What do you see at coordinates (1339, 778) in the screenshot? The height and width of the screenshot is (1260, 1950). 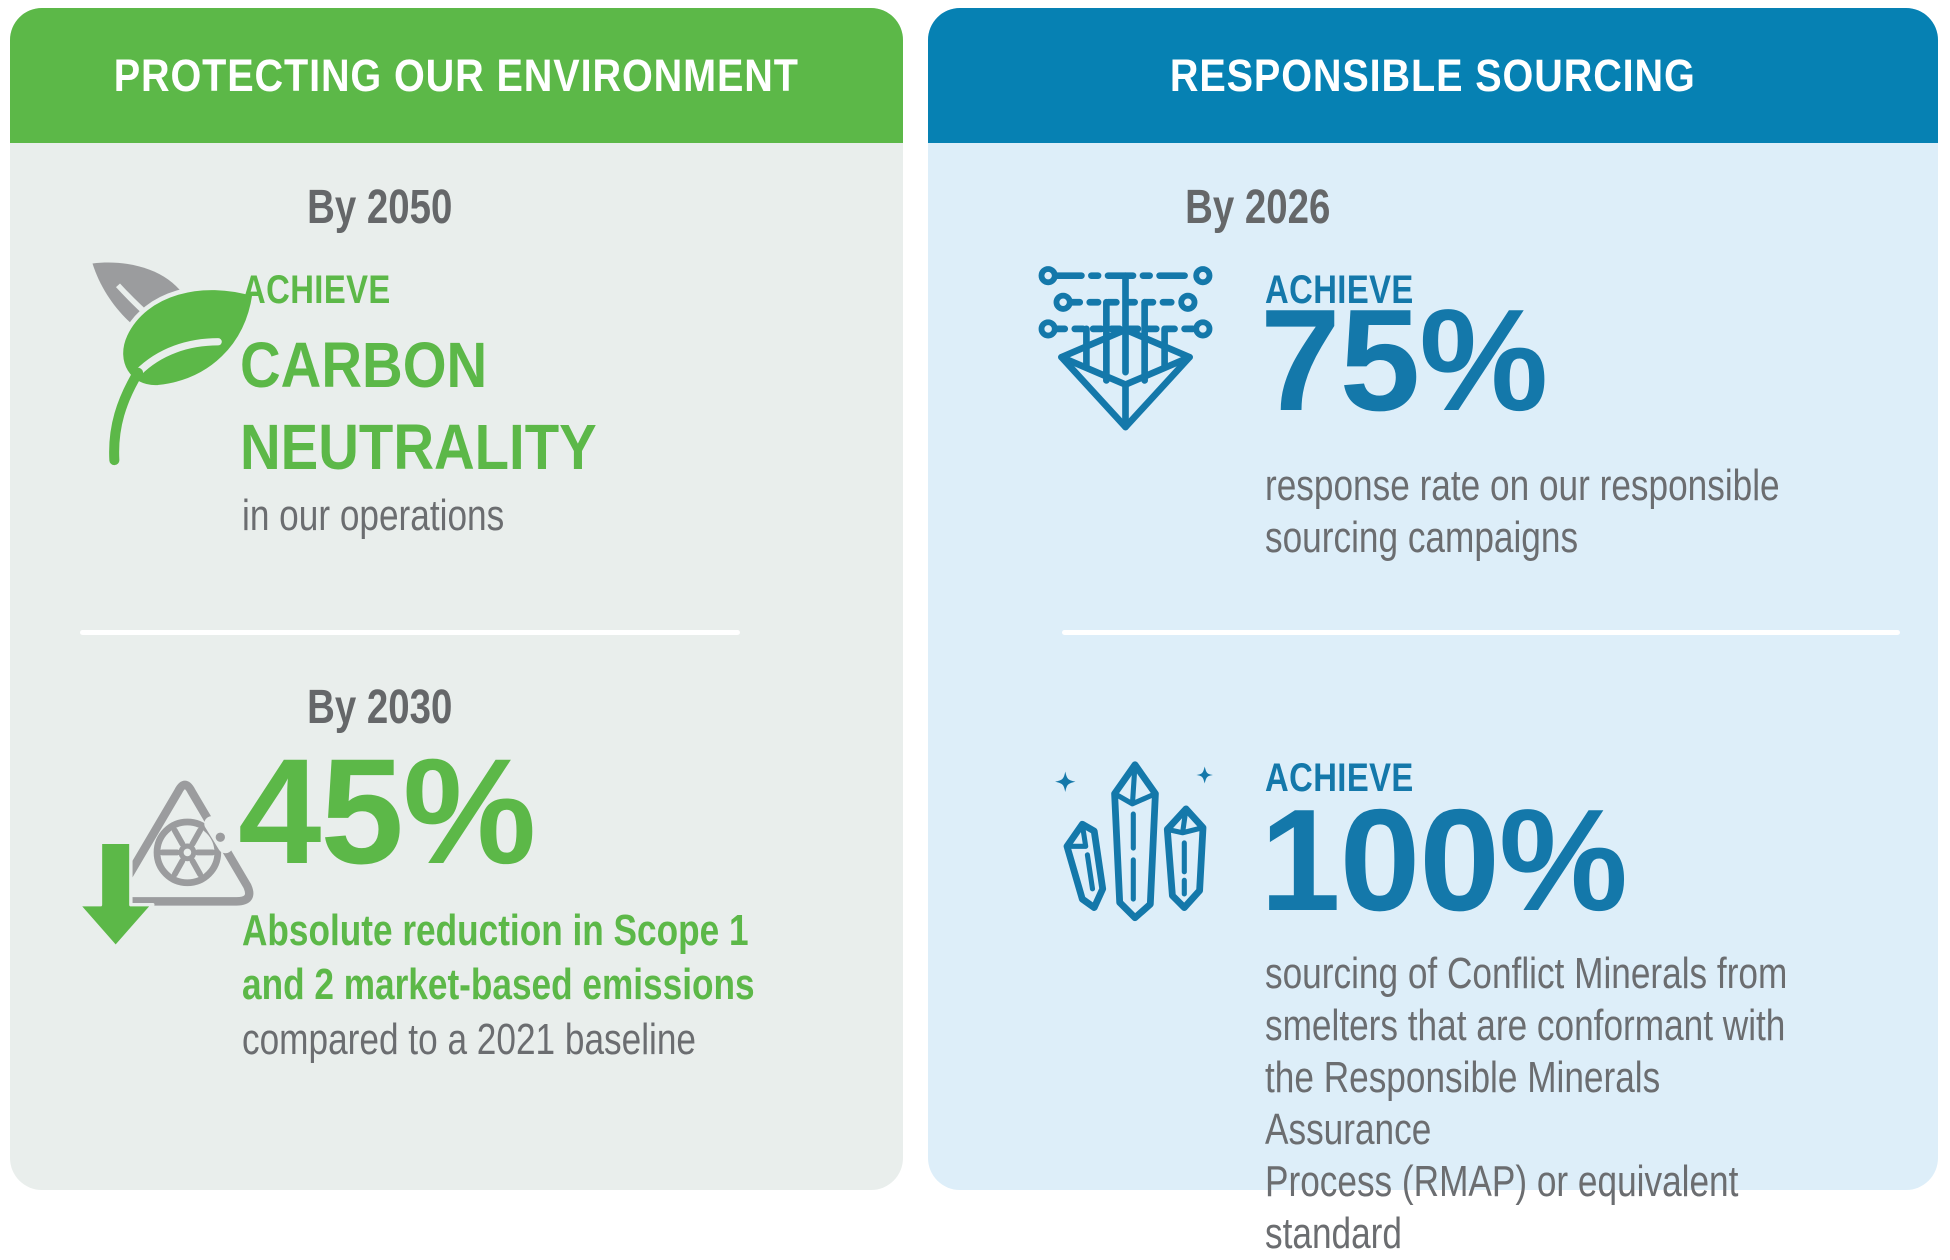 I see `achieve-label-minerals: ACHIEVE` at bounding box center [1339, 778].